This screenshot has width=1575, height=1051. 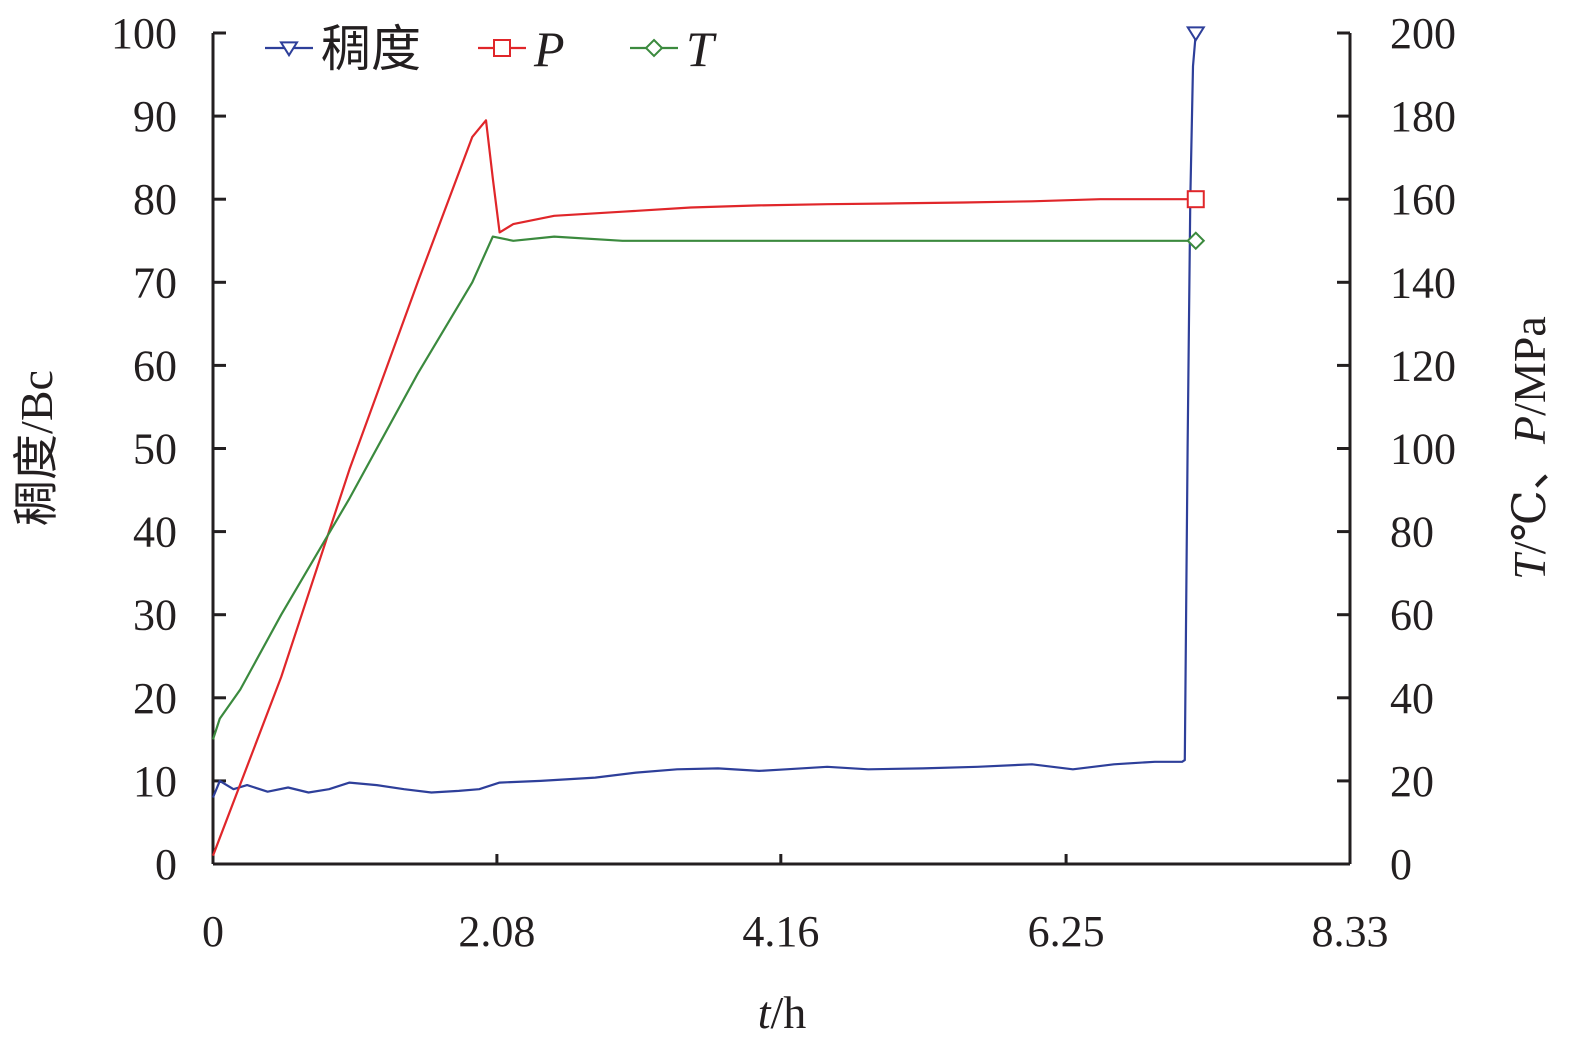 What do you see at coordinates (155, 615) in the screenshot?
I see `y-left-tick-label: 30` at bounding box center [155, 615].